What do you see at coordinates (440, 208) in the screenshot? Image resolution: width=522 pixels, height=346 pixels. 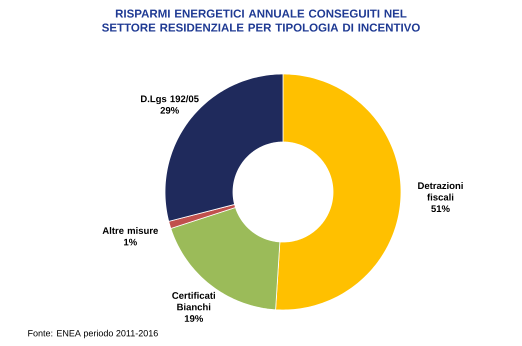 I see `data-label: 51%` at bounding box center [440, 208].